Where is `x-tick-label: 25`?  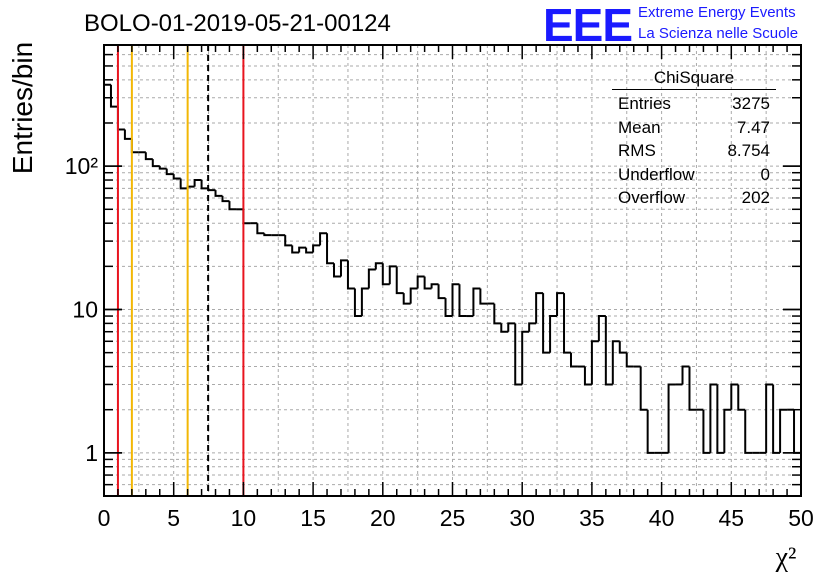 x-tick-label: 25 is located at coordinates (453, 518).